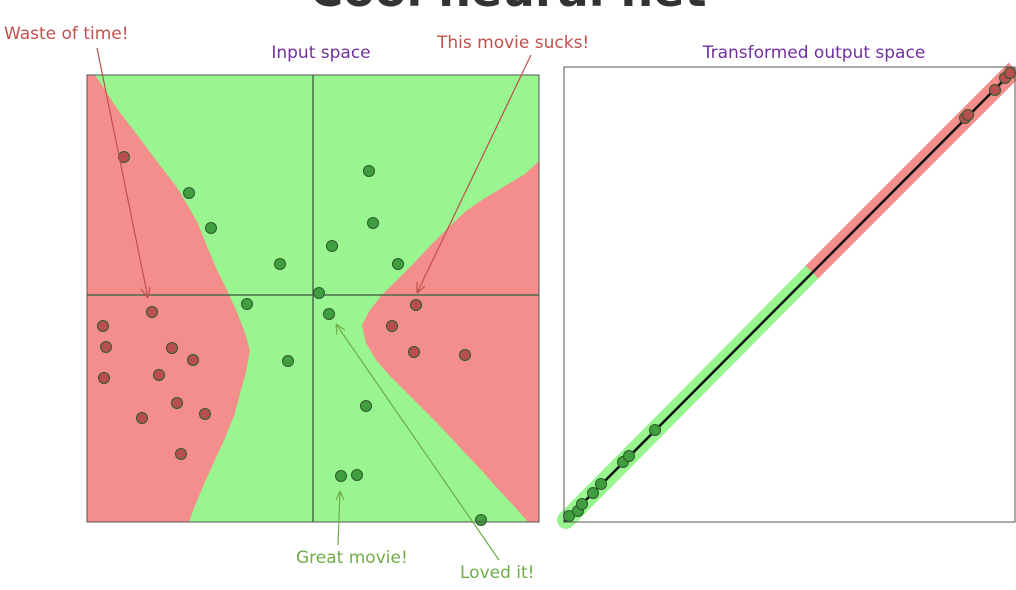  I want to click on arrowhead-this-movie-sucks, so click(421, 288).